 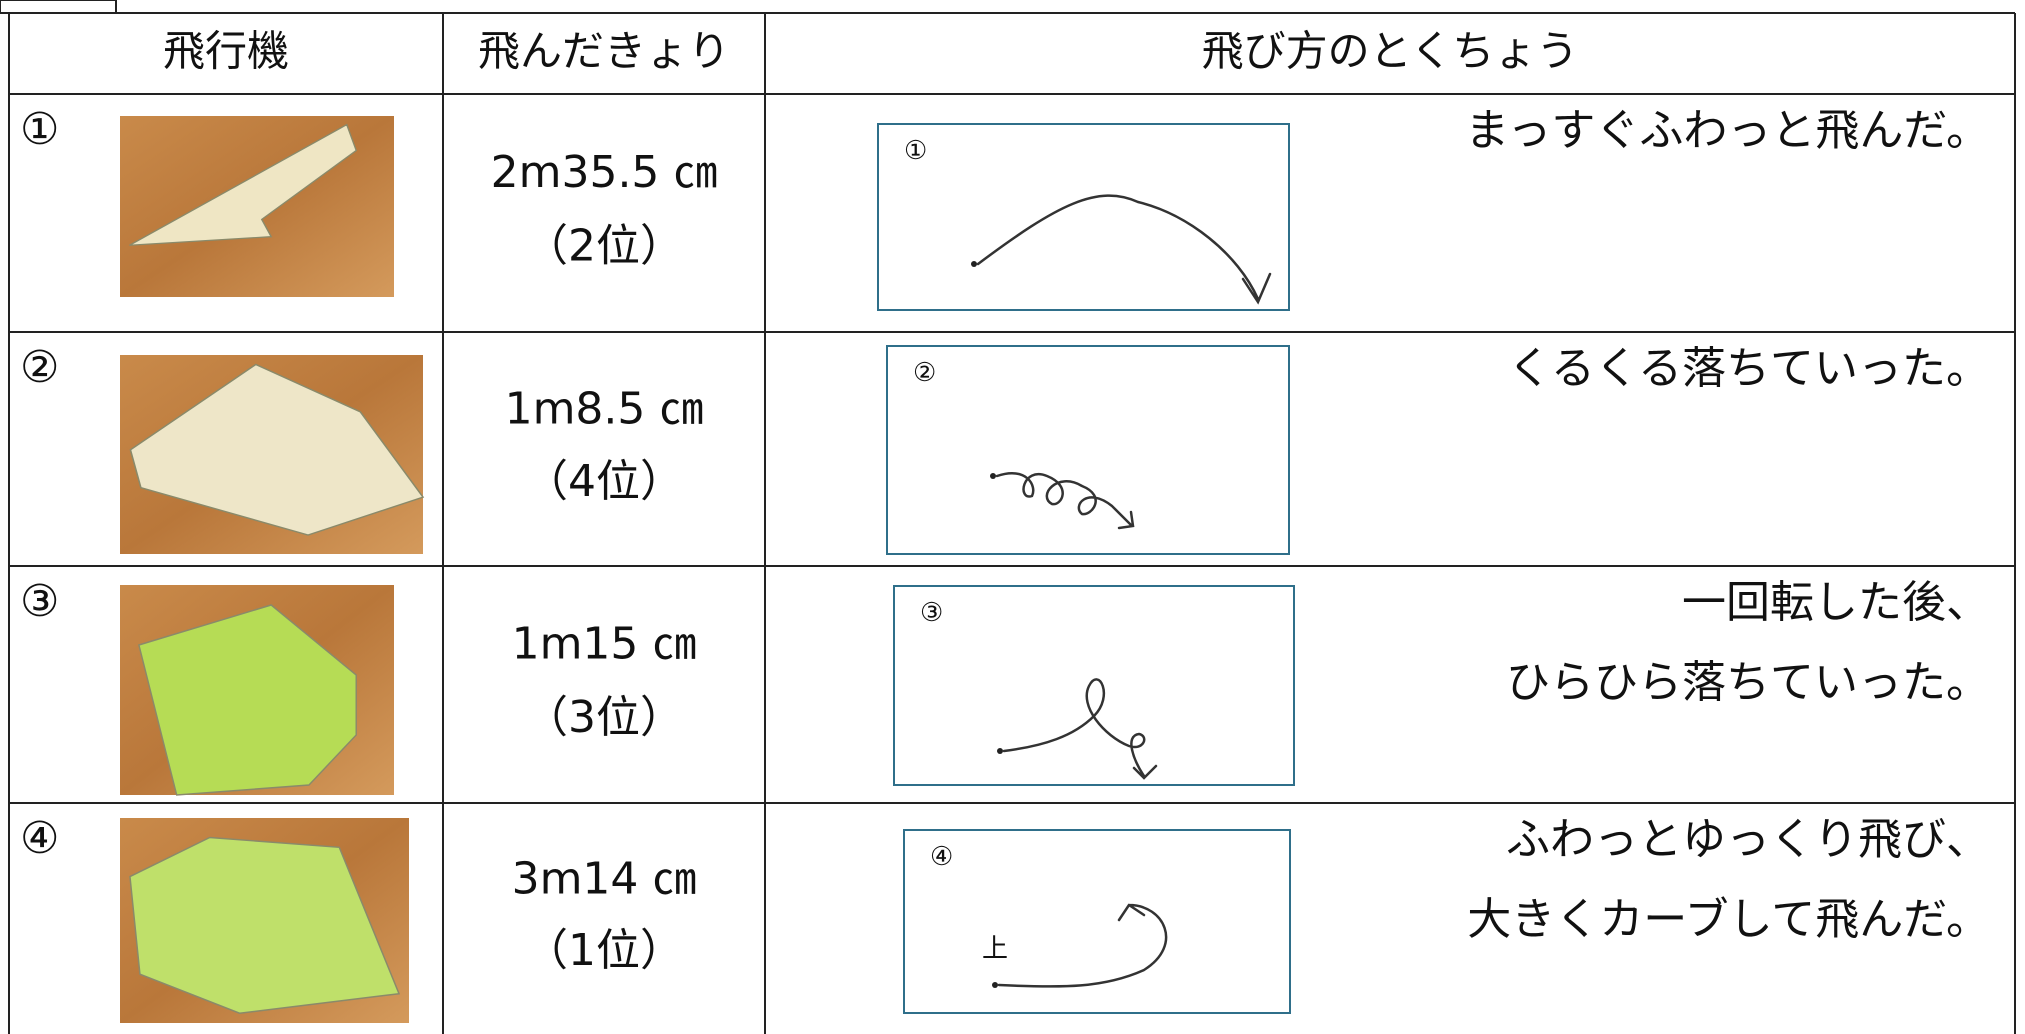 What do you see at coordinates (931, 613) in the screenshot?
I see `sketch-label: ③` at bounding box center [931, 613].